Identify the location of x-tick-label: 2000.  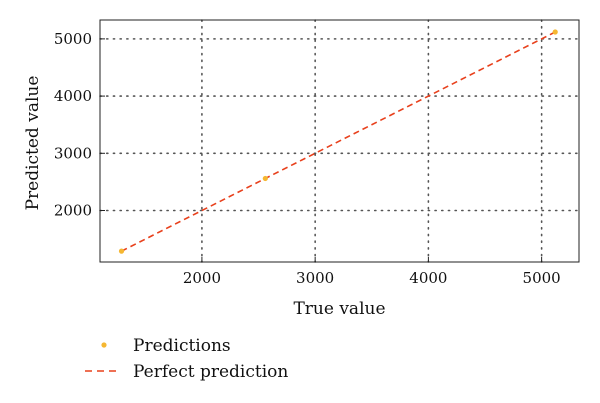
(202, 278).